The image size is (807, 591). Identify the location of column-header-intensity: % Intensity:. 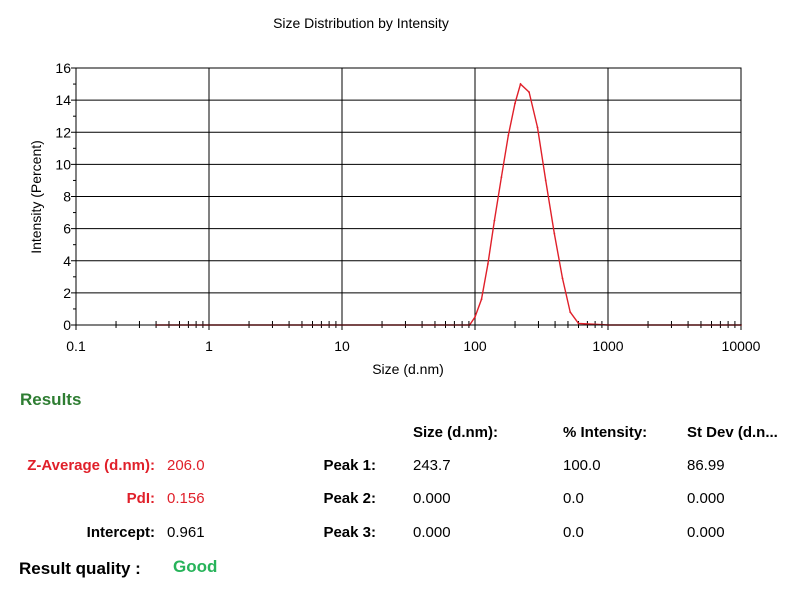
(605, 432).